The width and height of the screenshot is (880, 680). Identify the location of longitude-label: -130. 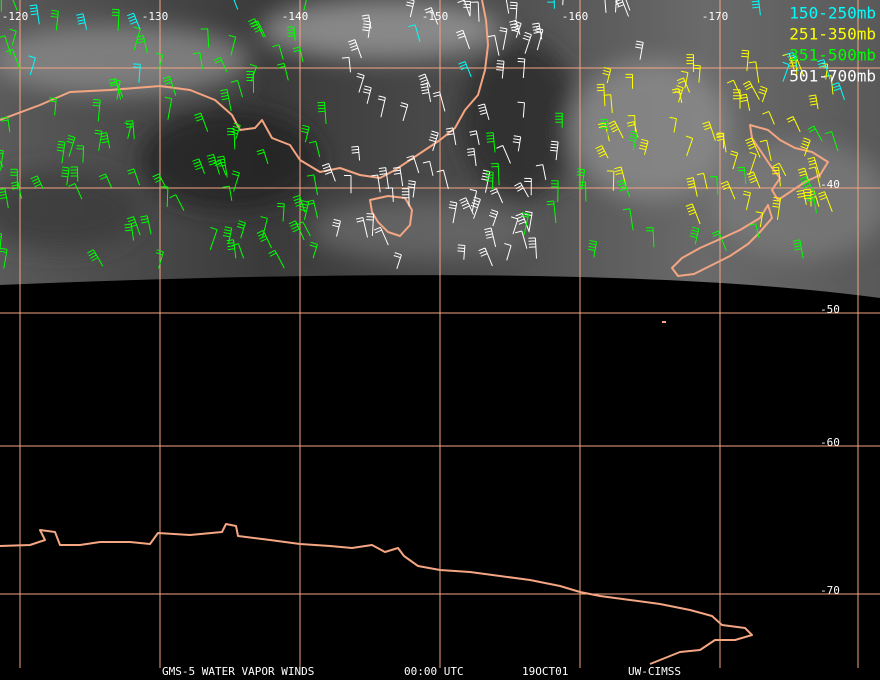
(155, 16).